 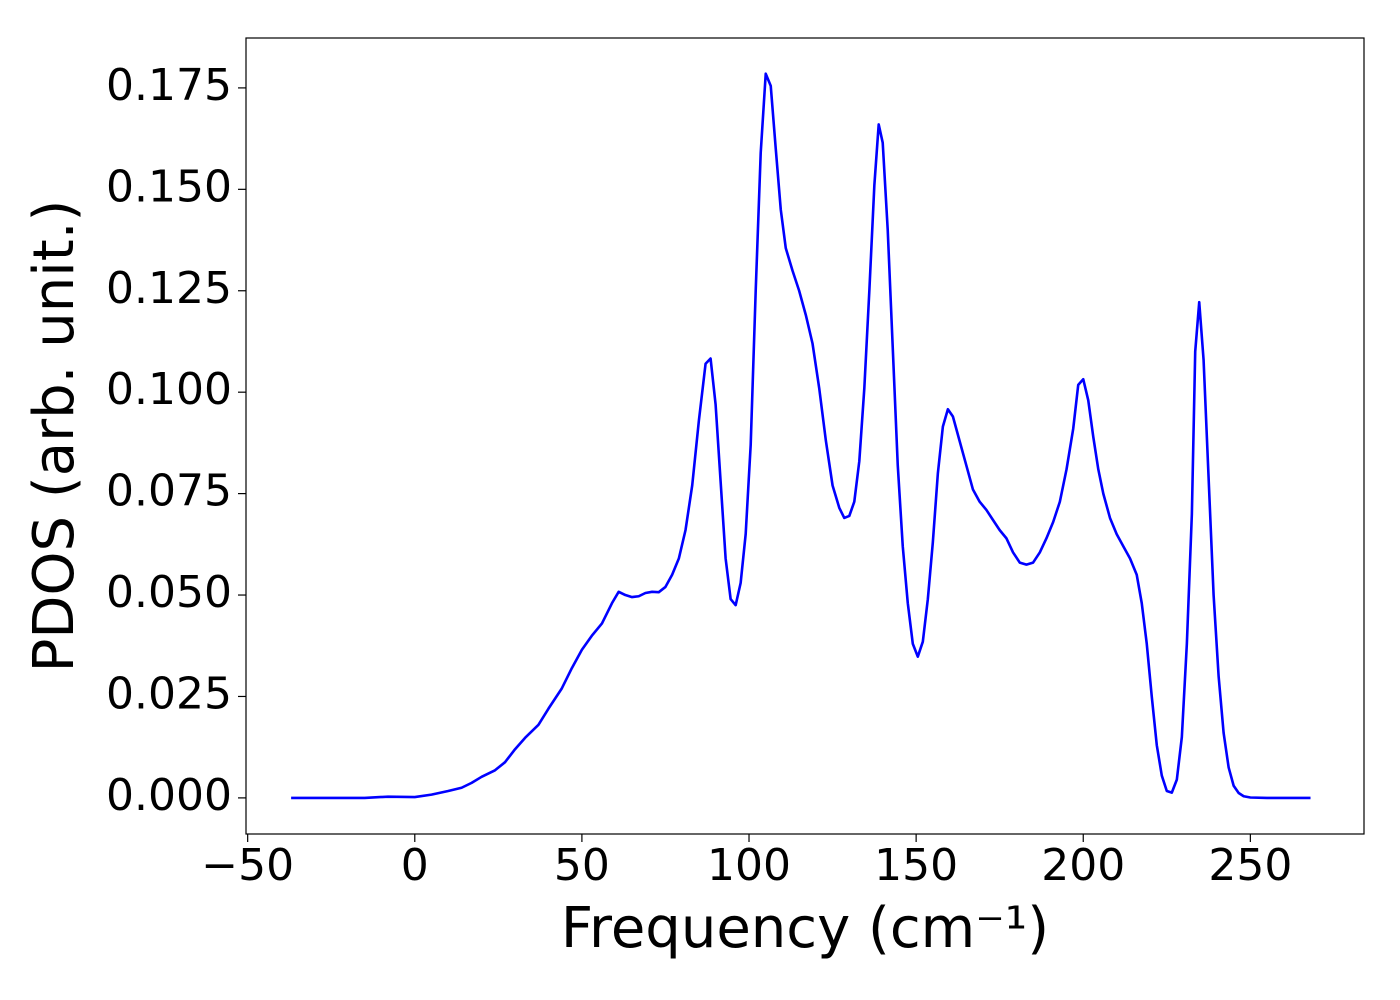 I want to click on x-tick-label: −50, so click(x=247, y=865).